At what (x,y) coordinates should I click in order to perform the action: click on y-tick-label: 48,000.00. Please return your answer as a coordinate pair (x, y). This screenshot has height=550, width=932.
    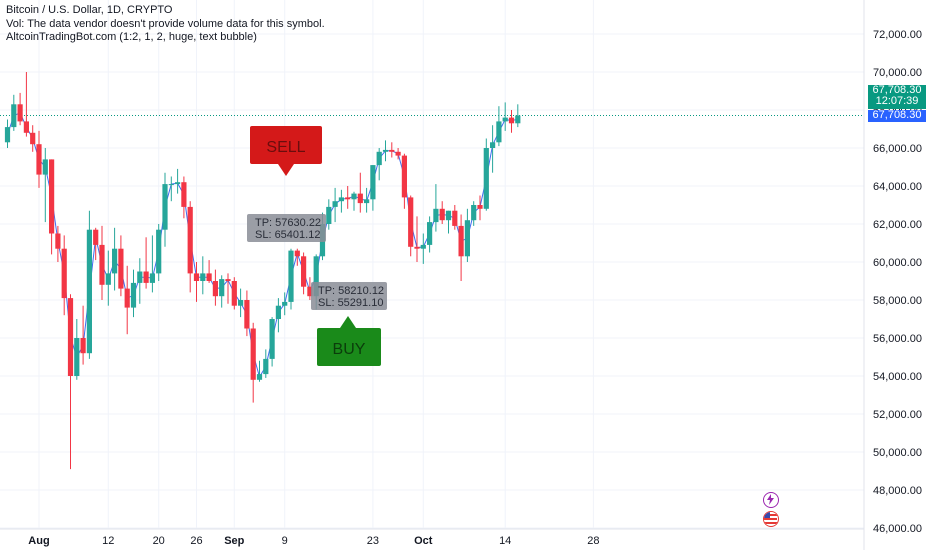
    Looking at the image, I should click on (897, 491).